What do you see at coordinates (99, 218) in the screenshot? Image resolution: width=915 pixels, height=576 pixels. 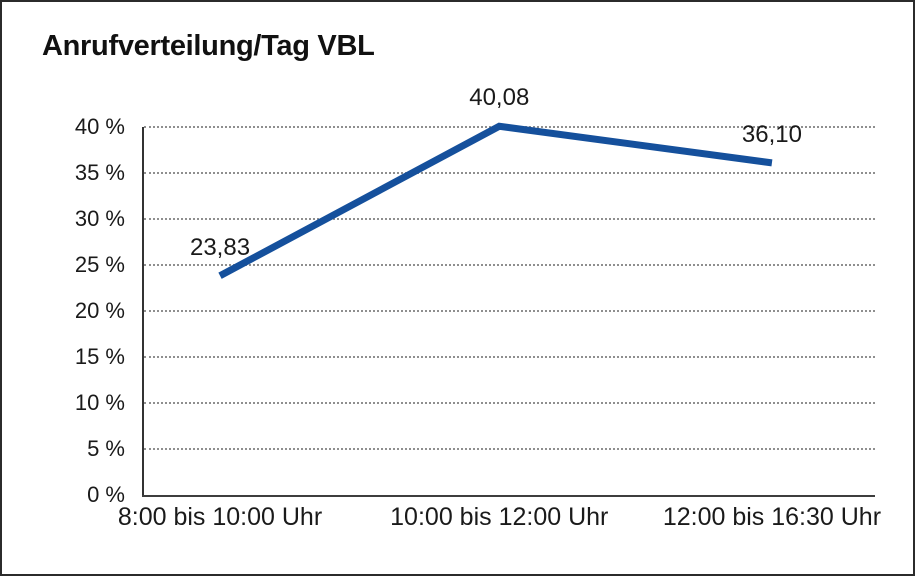 I see `y-axis-tick-label: 30 %` at bounding box center [99, 218].